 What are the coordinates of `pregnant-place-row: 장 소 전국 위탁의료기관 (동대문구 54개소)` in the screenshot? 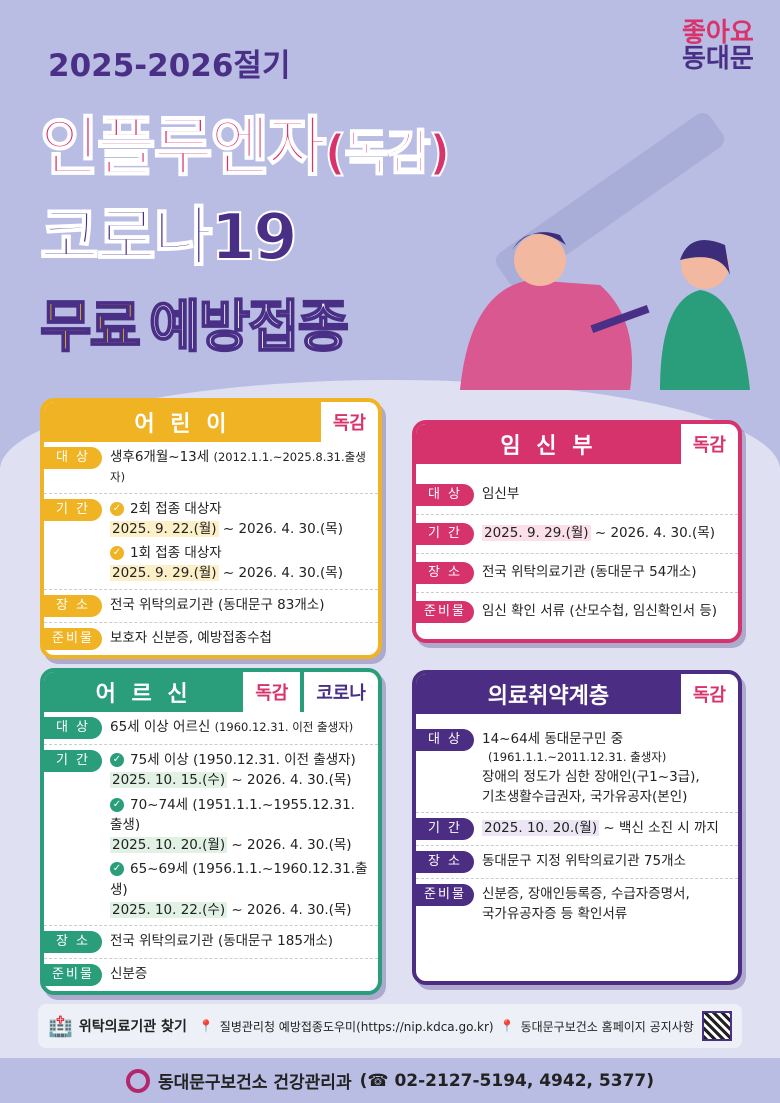 It's located at (577, 573).